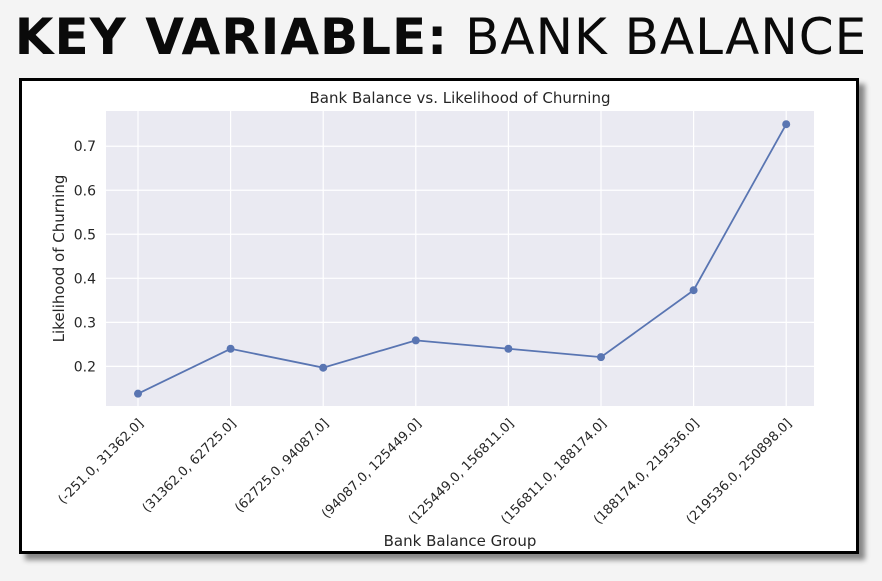 The image size is (882, 581). I want to click on x-tick-label: (219536.0, 250898.0], so click(739, 471).